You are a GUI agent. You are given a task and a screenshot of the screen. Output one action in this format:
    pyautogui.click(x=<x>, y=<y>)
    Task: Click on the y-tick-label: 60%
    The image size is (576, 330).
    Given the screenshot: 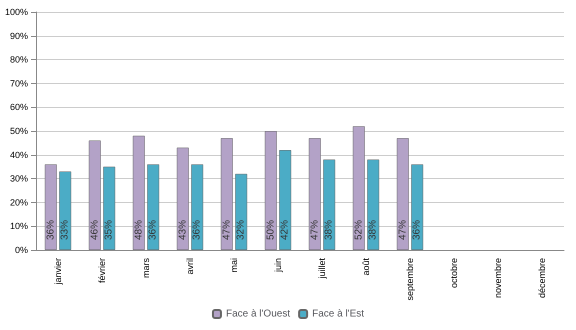 What is the action you would take?
    pyautogui.click(x=19, y=107)
    